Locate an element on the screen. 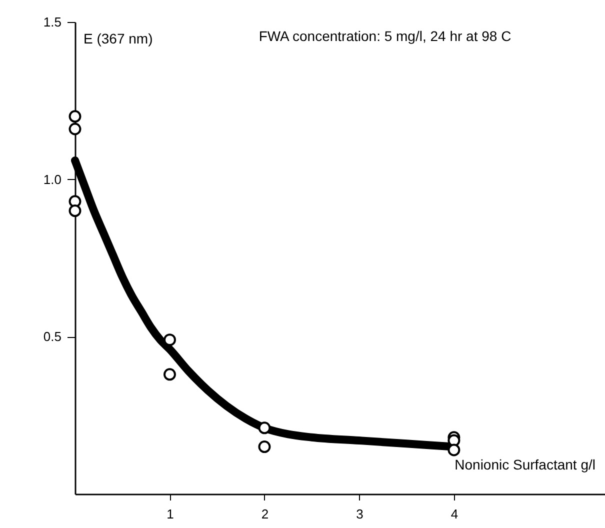 The height and width of the screenshot is (528, 605). x-tick-label: 1 is located at coordinates (170, 514).